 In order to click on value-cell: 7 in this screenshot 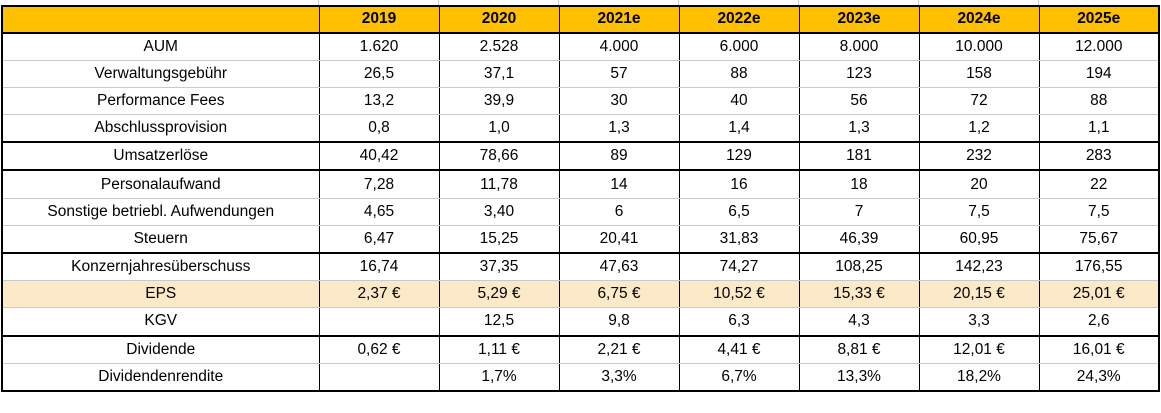, I will do `click(859, 212)`.